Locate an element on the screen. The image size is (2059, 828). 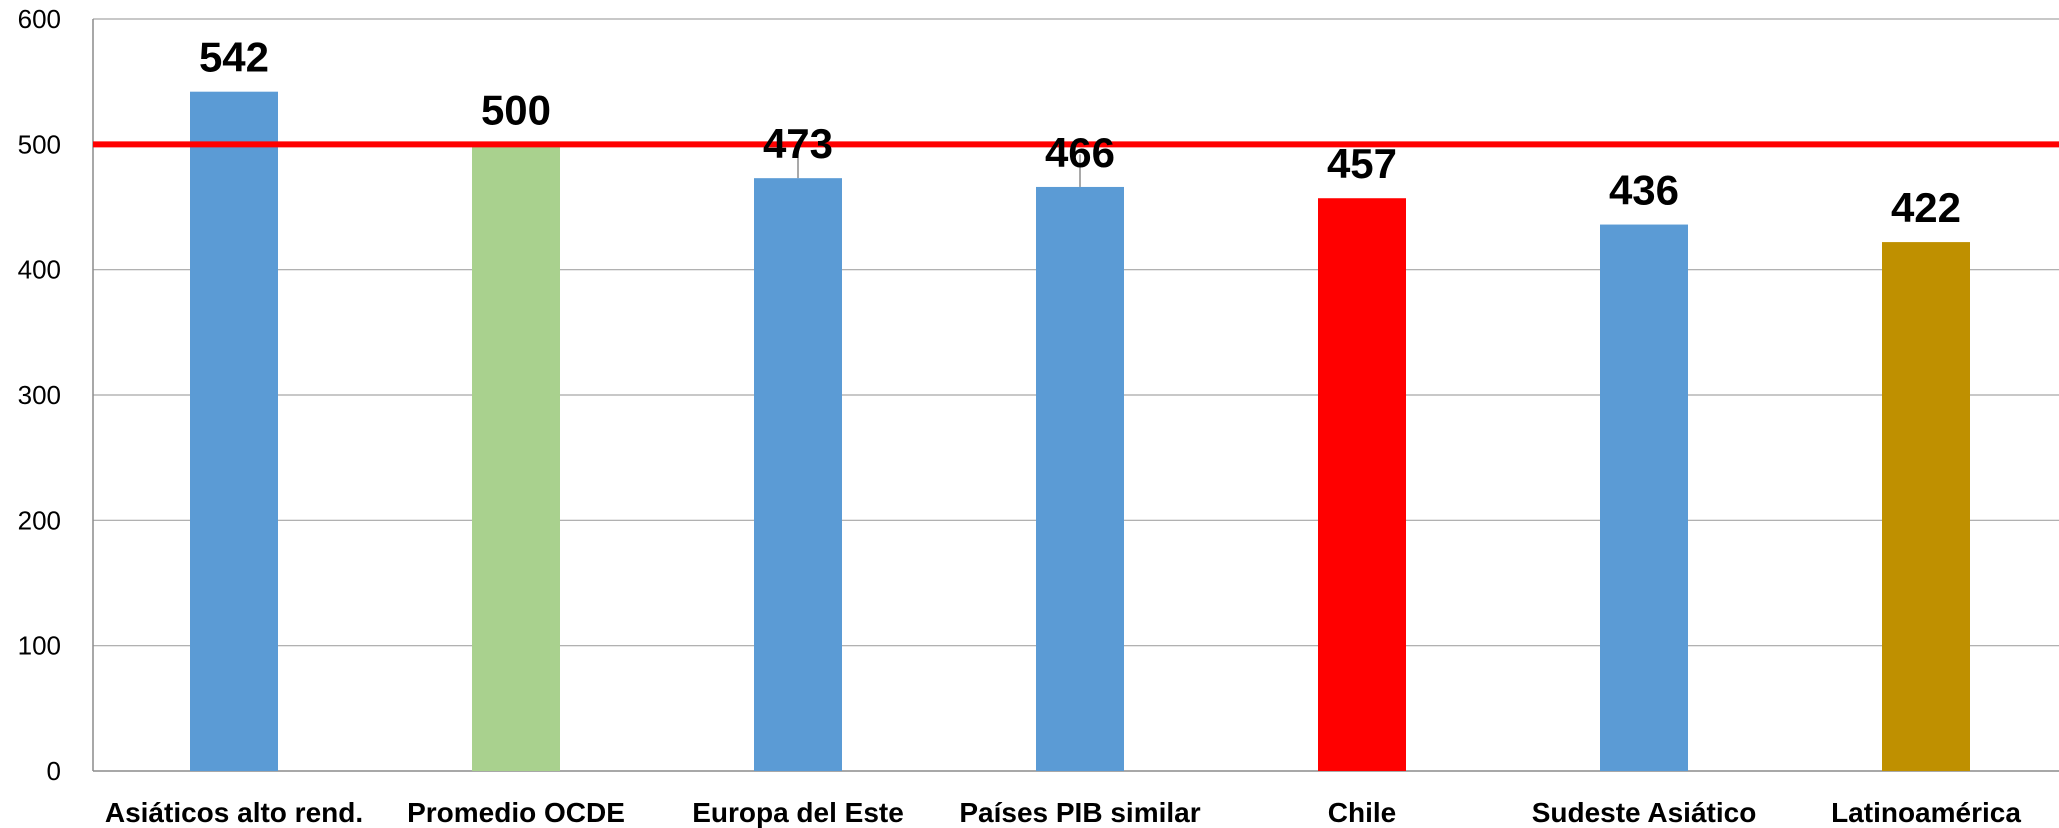
category-label: Latinoamérica is located at coordinates (1926, 812).